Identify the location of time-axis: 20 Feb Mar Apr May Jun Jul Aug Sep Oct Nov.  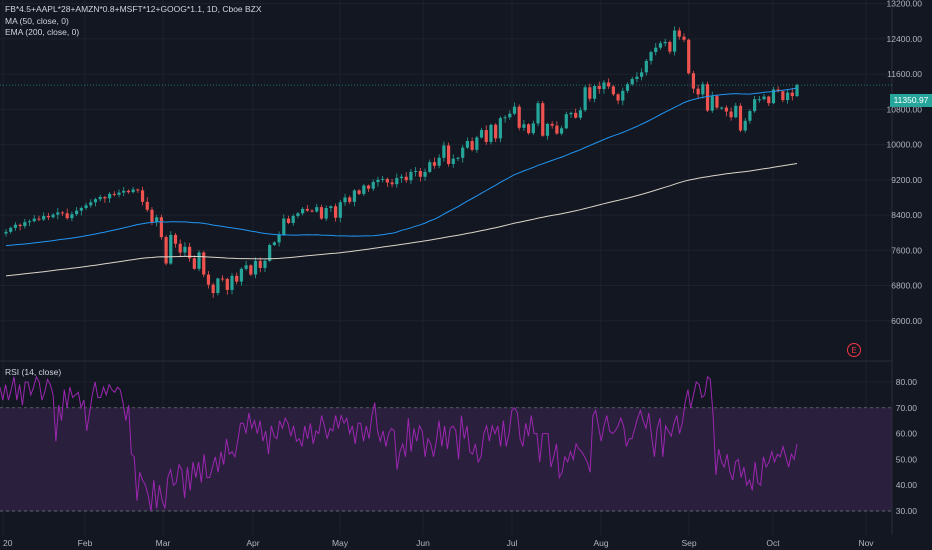
(438, 543).